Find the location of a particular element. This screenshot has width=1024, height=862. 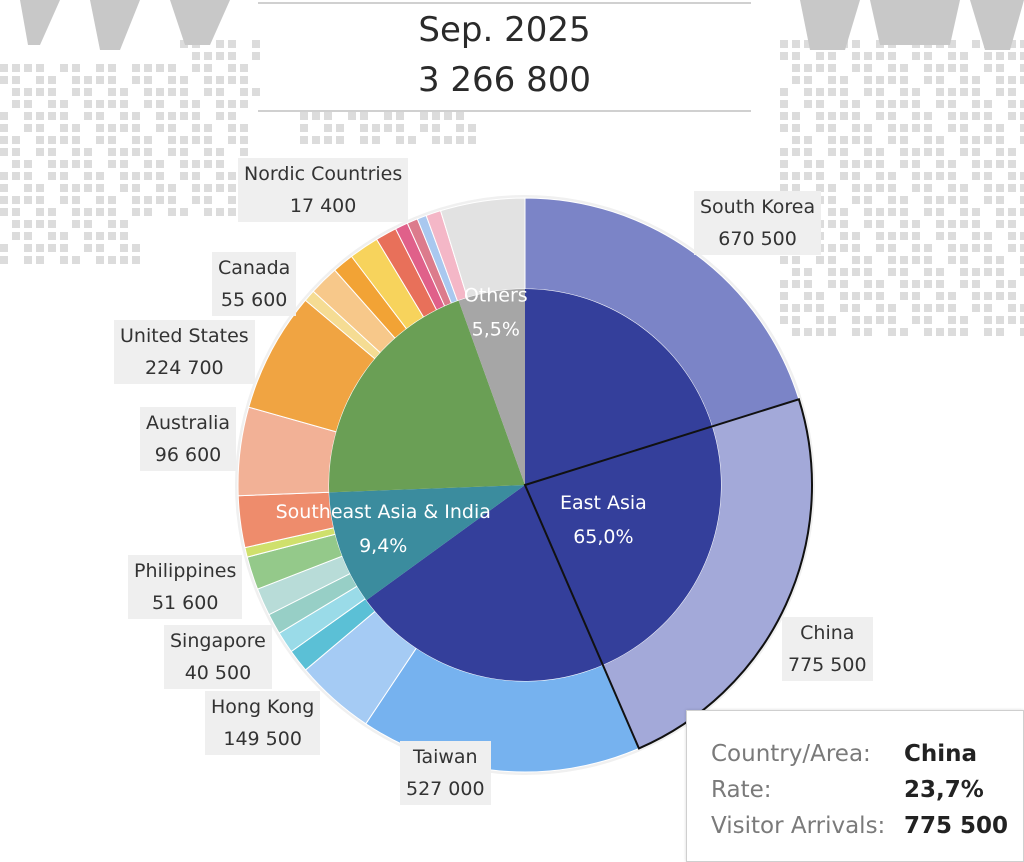

tooltip-rate-value: 23,7% is located at coordinates (944, 790).